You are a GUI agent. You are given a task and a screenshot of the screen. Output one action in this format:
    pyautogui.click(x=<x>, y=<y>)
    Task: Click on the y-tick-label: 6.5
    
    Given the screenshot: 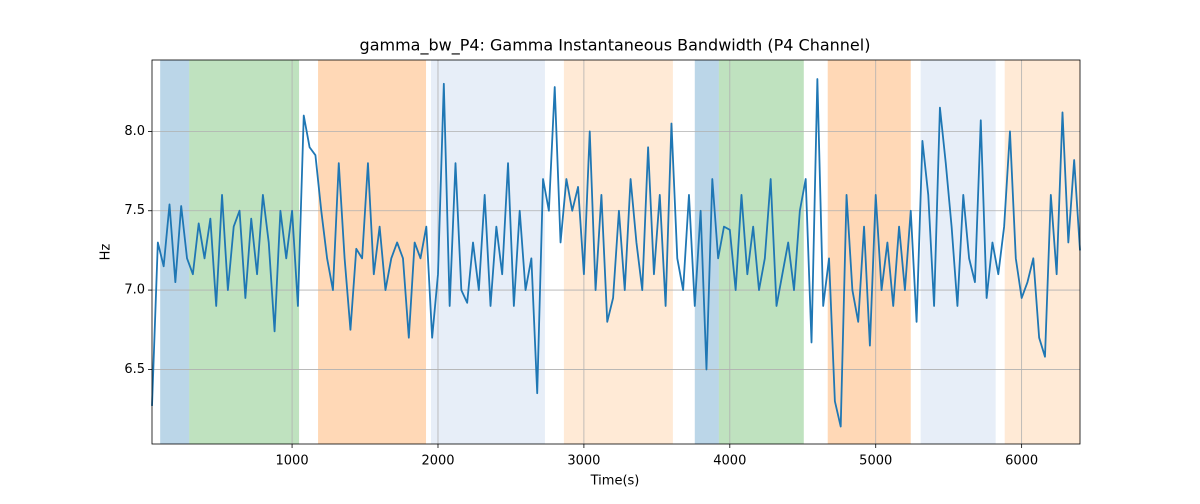 What is the action you would take?
    pyautogui.click(x=134, y=369)
    